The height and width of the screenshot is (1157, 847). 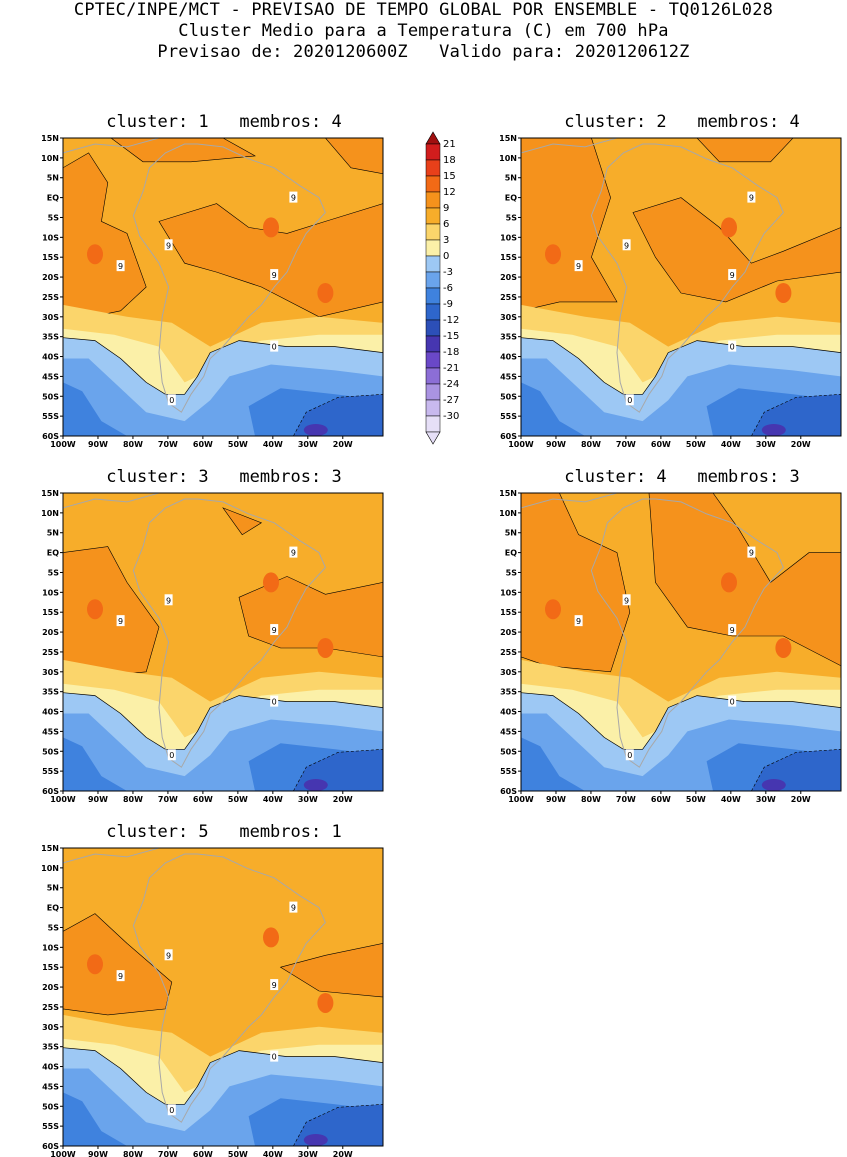 What do you see at coordinates (511, 553) in the screenshot?
I see `y-tick-label: EQ` at bounding box center [511, 553].